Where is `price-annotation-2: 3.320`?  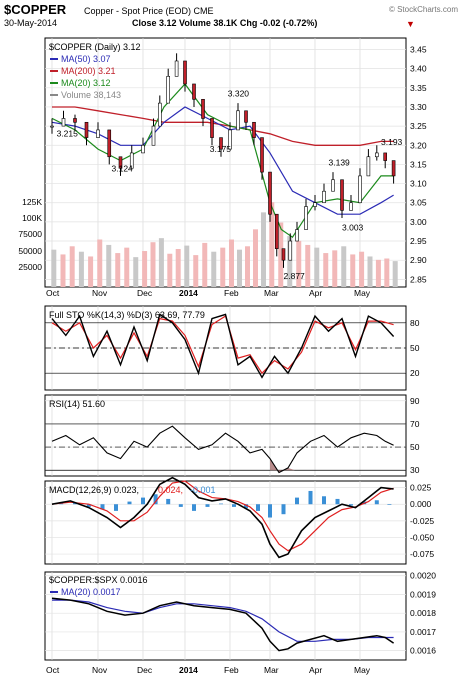
price-annotation-2: 3.320 is located at coordinates (239, 93).